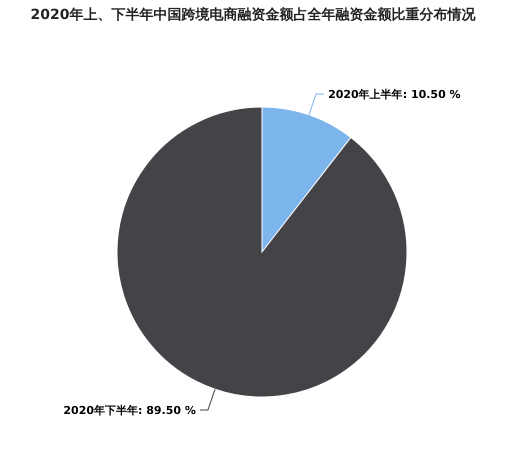 This screenshot has height=470, width=506. Describe the element at coordinates (129, 410) in the screenshot. I see `slice-label: 2020年下半年: 89.50 %` at that location.